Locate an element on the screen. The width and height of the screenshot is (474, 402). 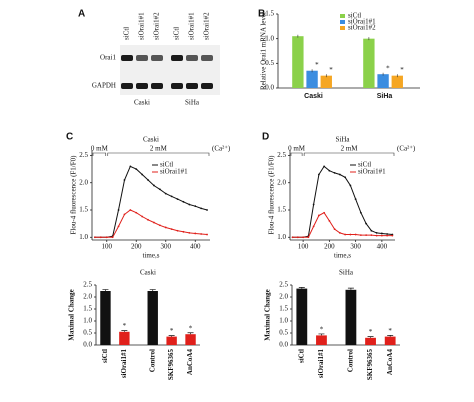
phase-label: 0 mM is located at coordinates (297, 149).